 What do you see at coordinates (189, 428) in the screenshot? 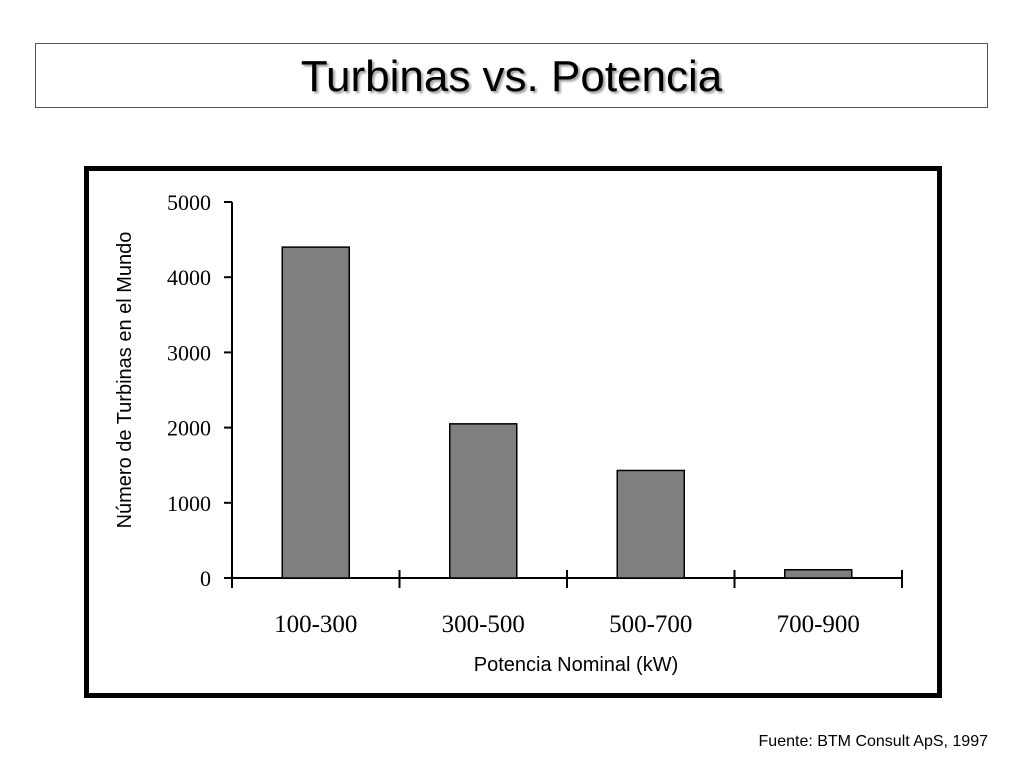
I see `y-tick-label-2: 2000` at bounding box center [189, 428].